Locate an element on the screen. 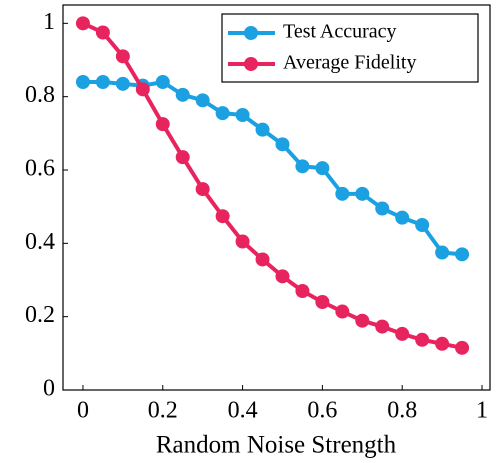  x-tick-label: 1 is located at coordinates (482, 411).